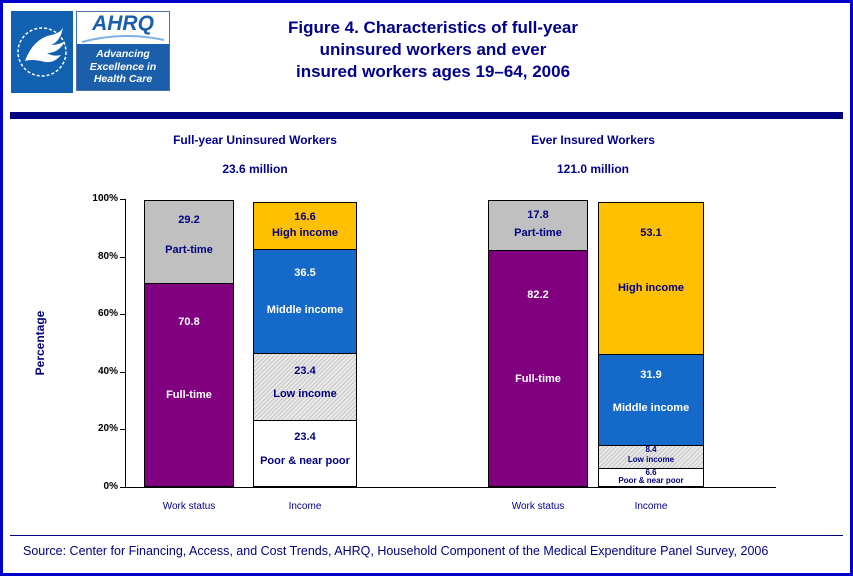 The image size is (853, 576). What do you see at coordinates (651, 473) in the screenshot?
I see `segment-value: 6.6` at bounding box center [651, 473].